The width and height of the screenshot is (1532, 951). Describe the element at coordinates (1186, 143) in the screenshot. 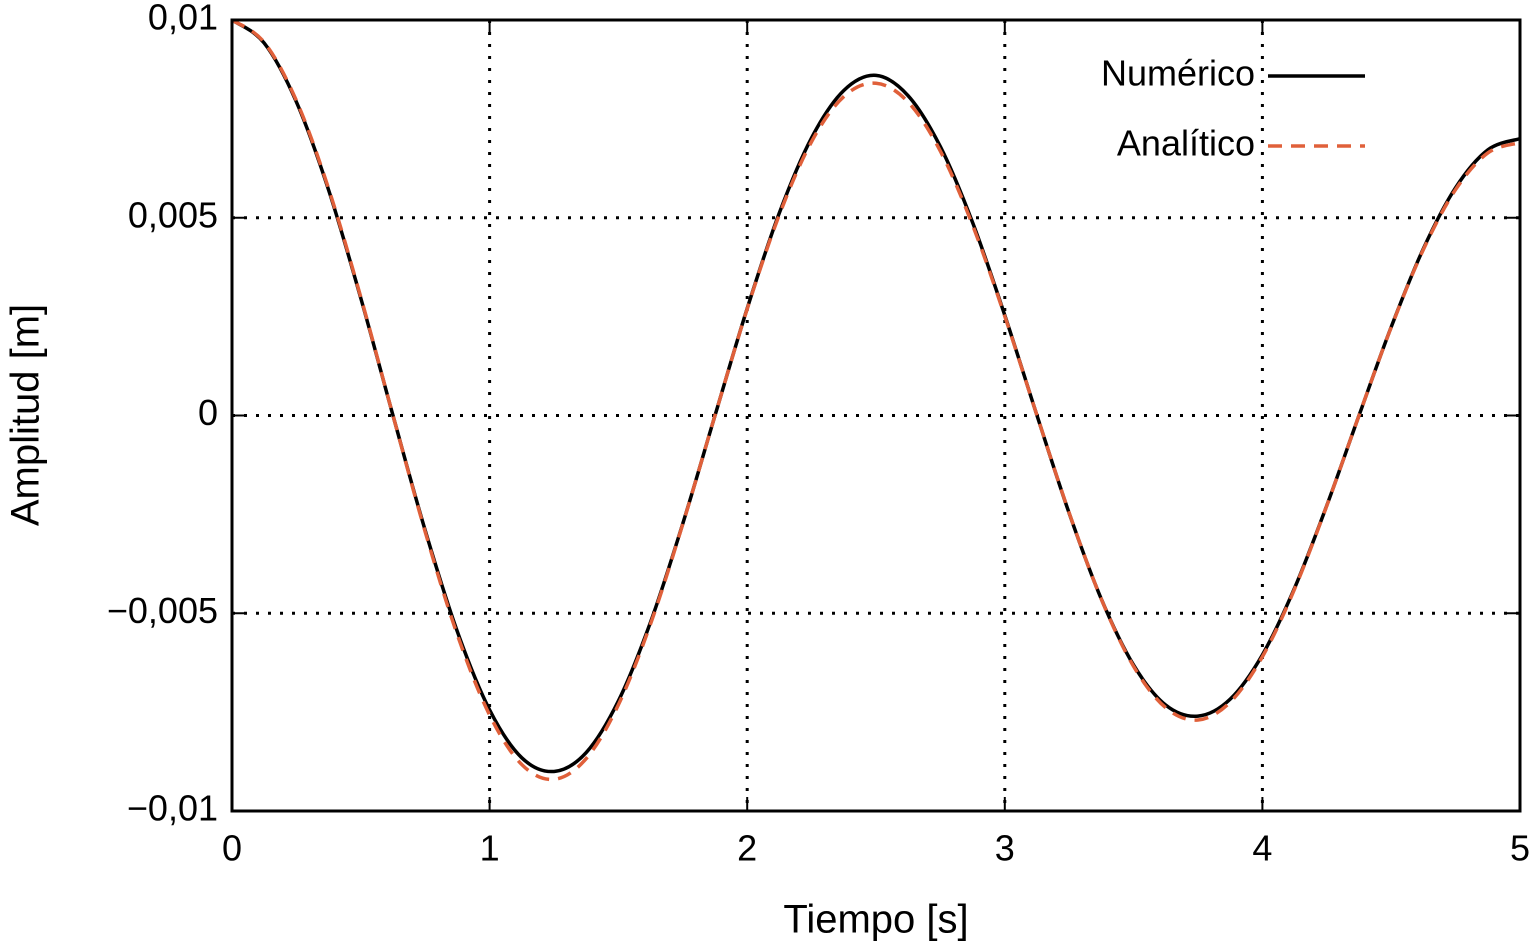

I see `legend-label: Analítico` at that location.